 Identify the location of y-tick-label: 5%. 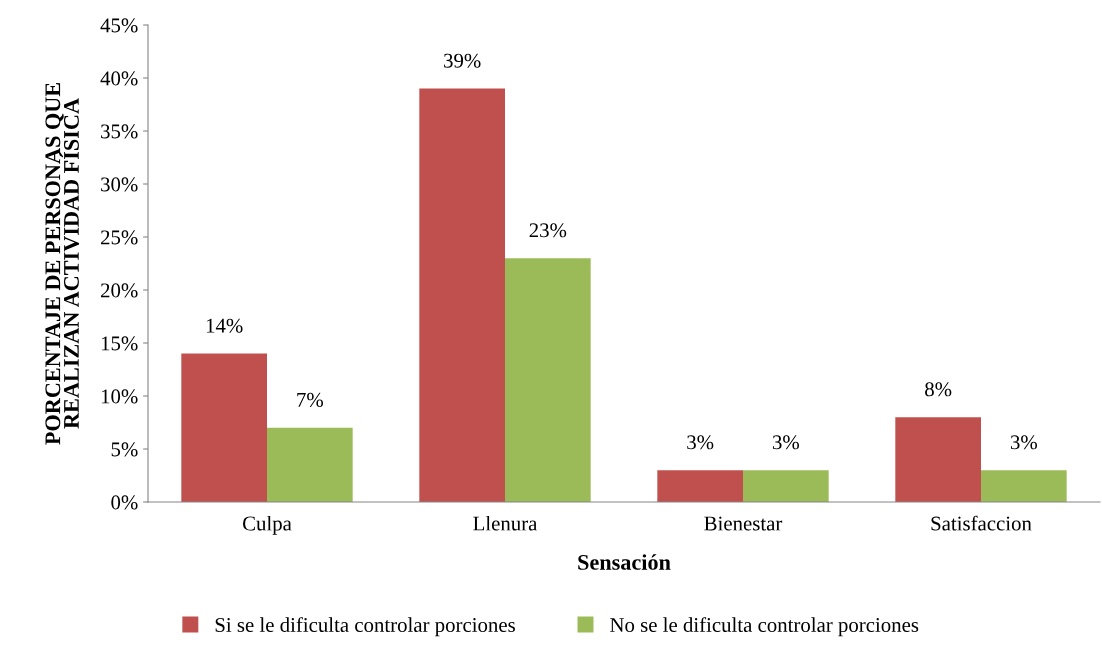
(124, 449).